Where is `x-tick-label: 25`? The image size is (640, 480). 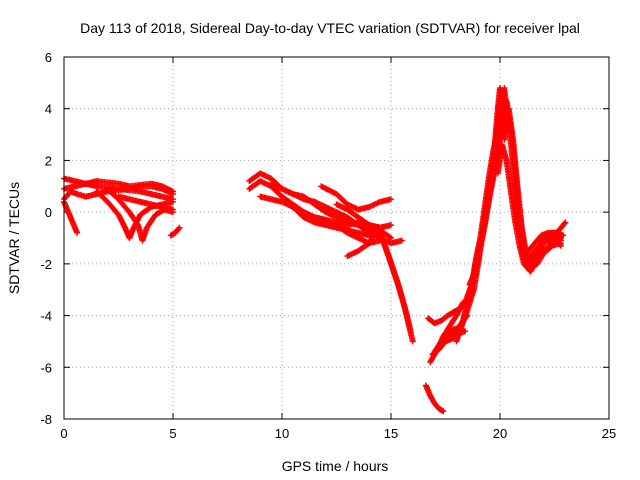 x-tick-label: 25 is located at coordinates (609, 433).